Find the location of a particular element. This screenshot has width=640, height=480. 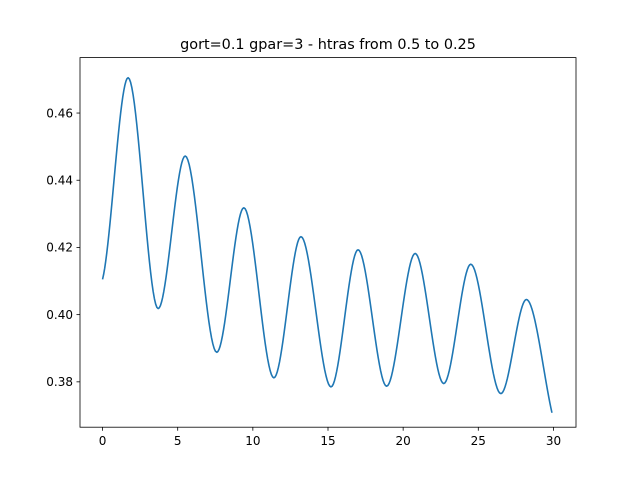

x-tick-label: 20 is located at coordinates (403, 441).